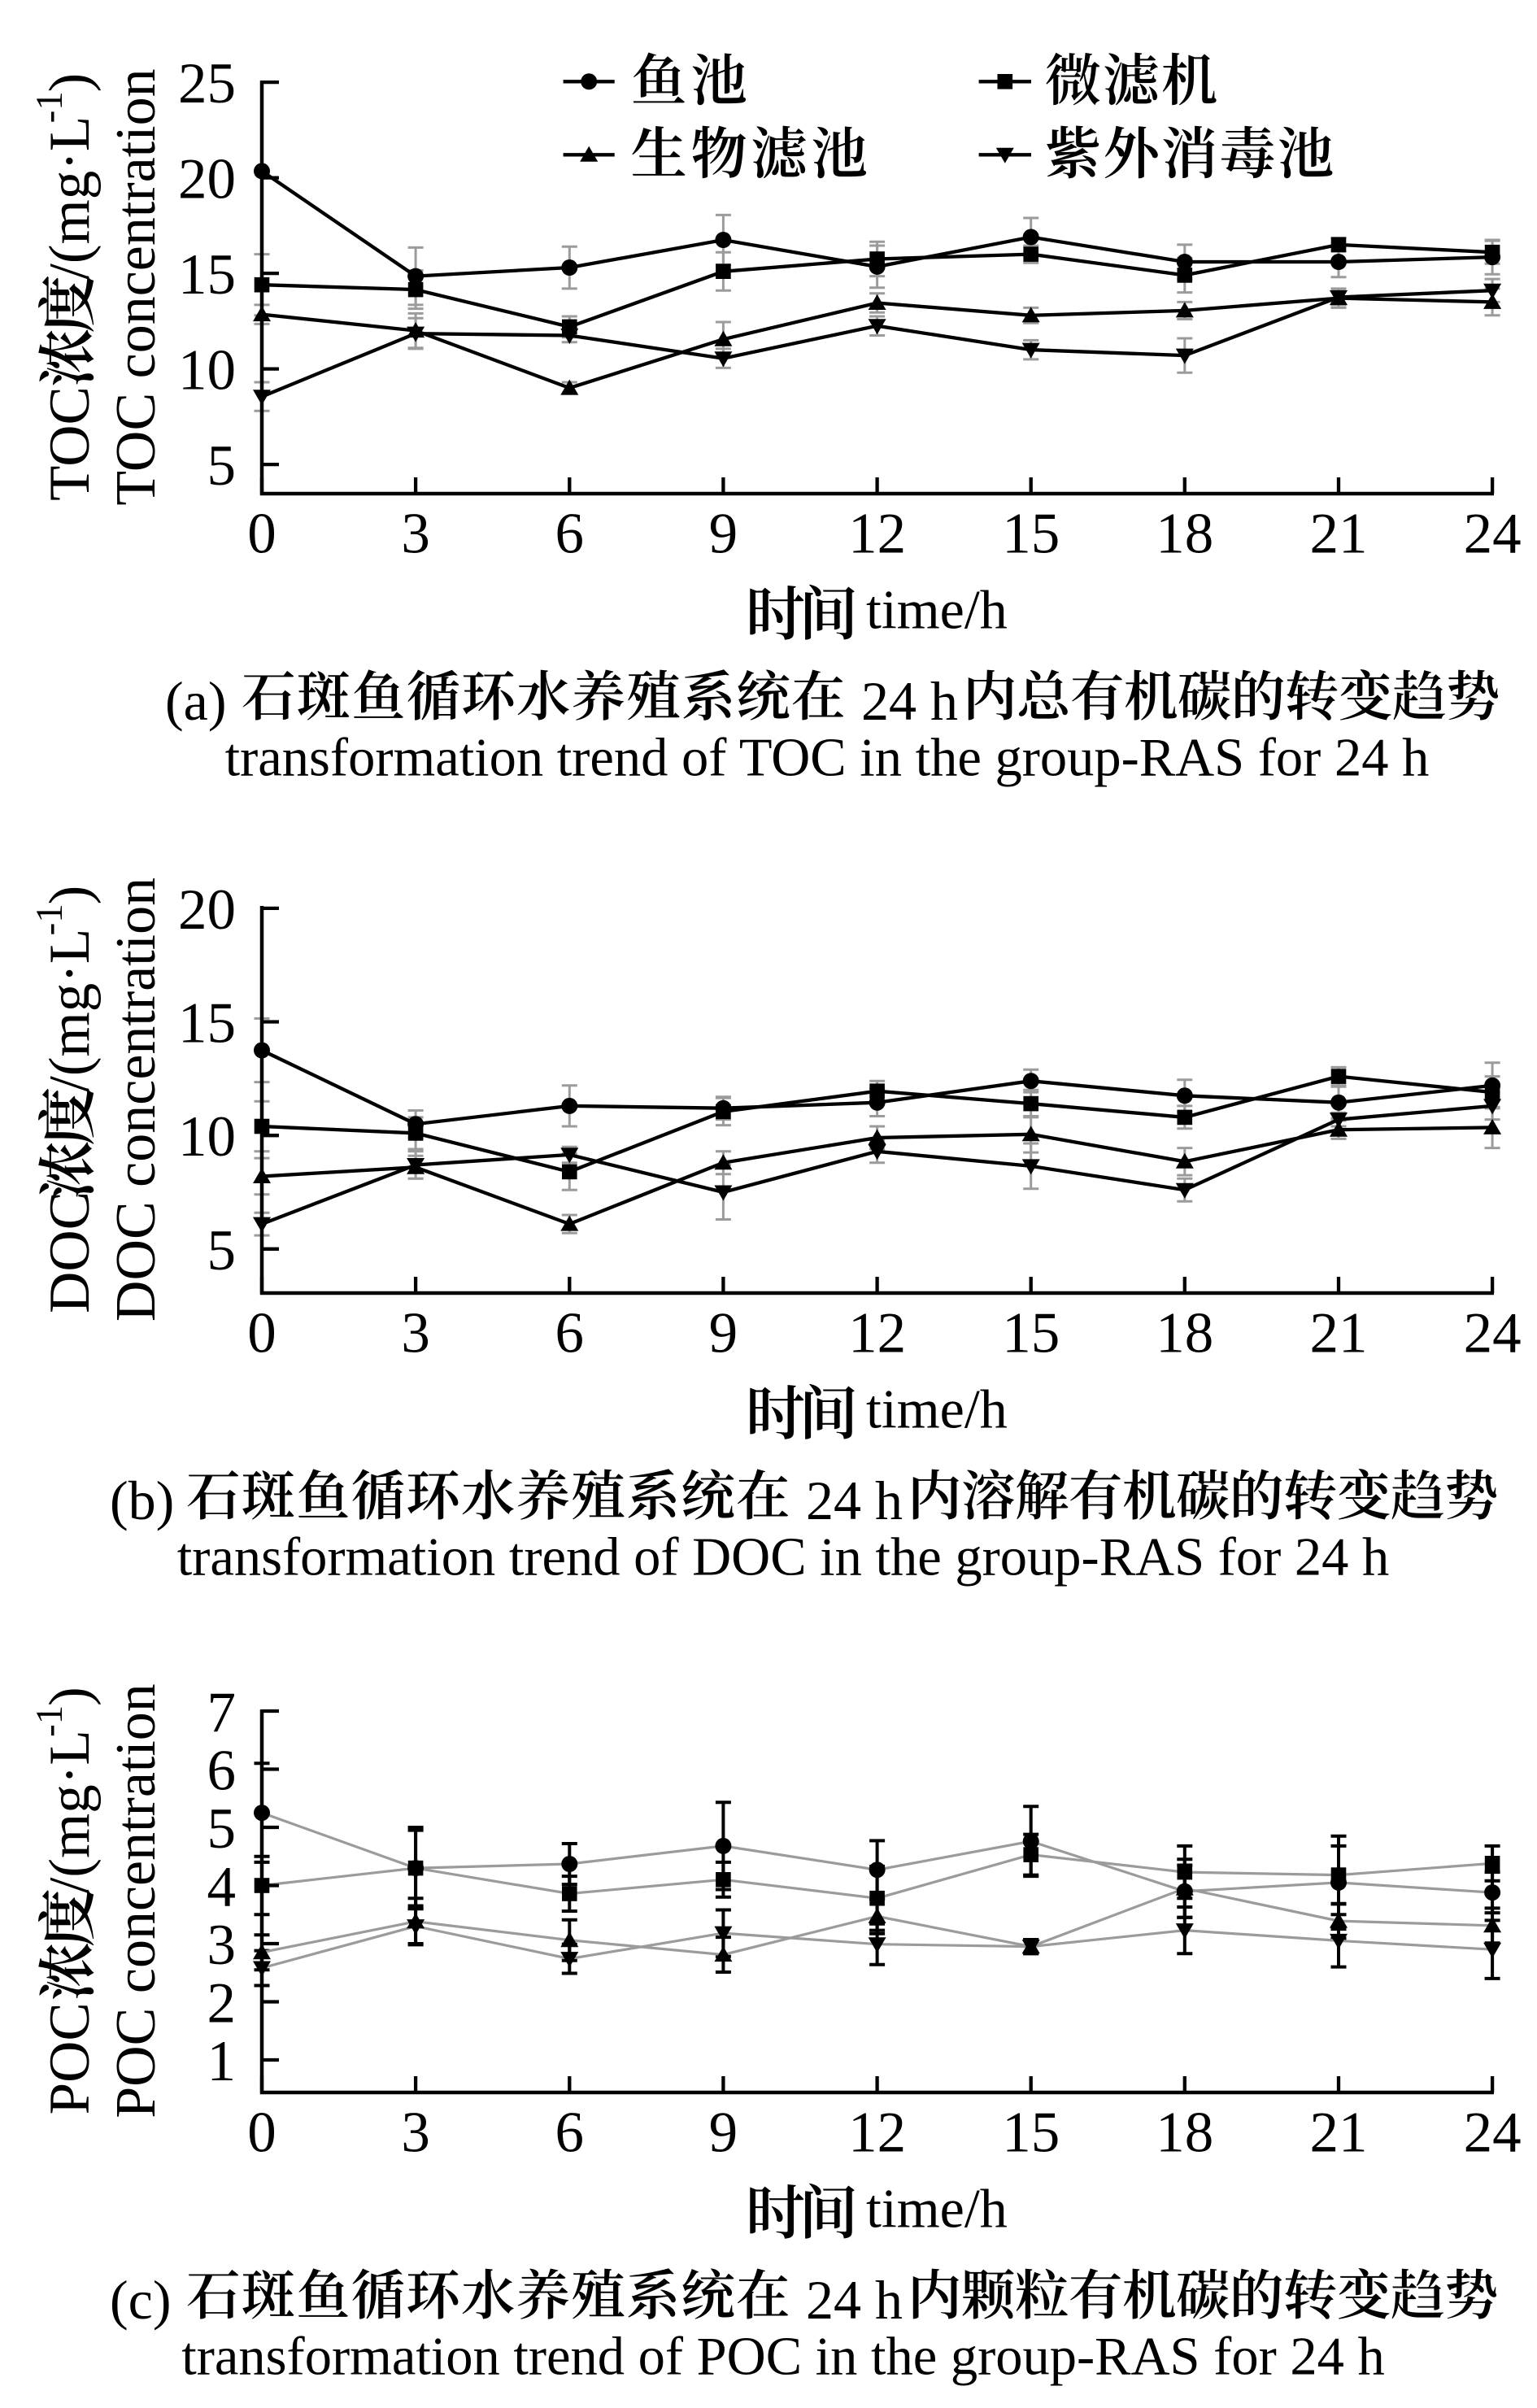 The image size is (1537, 2408). What do you see at coordinates (70, 443) in the screenshot?
I see `svg-text: TOC` at bounding box center [70, 443].